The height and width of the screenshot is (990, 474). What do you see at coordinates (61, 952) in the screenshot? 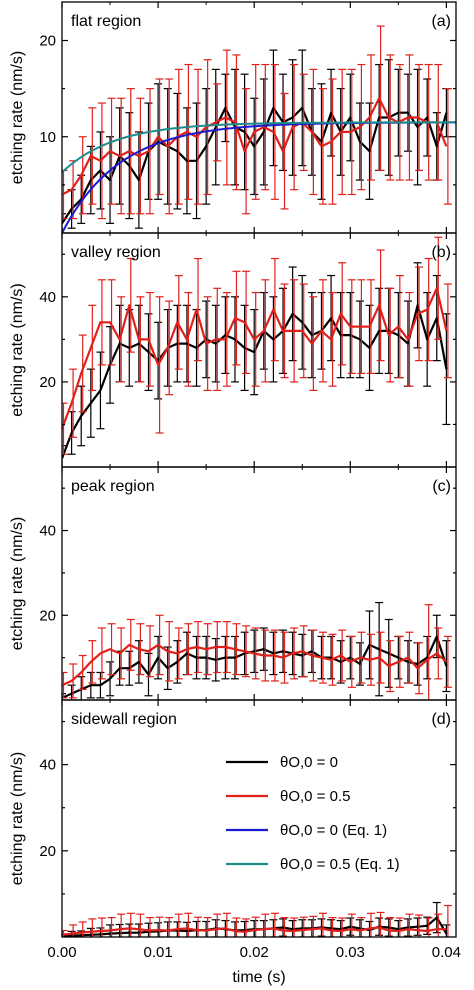
I see `x-tick-label: 0.00` at bounding box center [61, 952].